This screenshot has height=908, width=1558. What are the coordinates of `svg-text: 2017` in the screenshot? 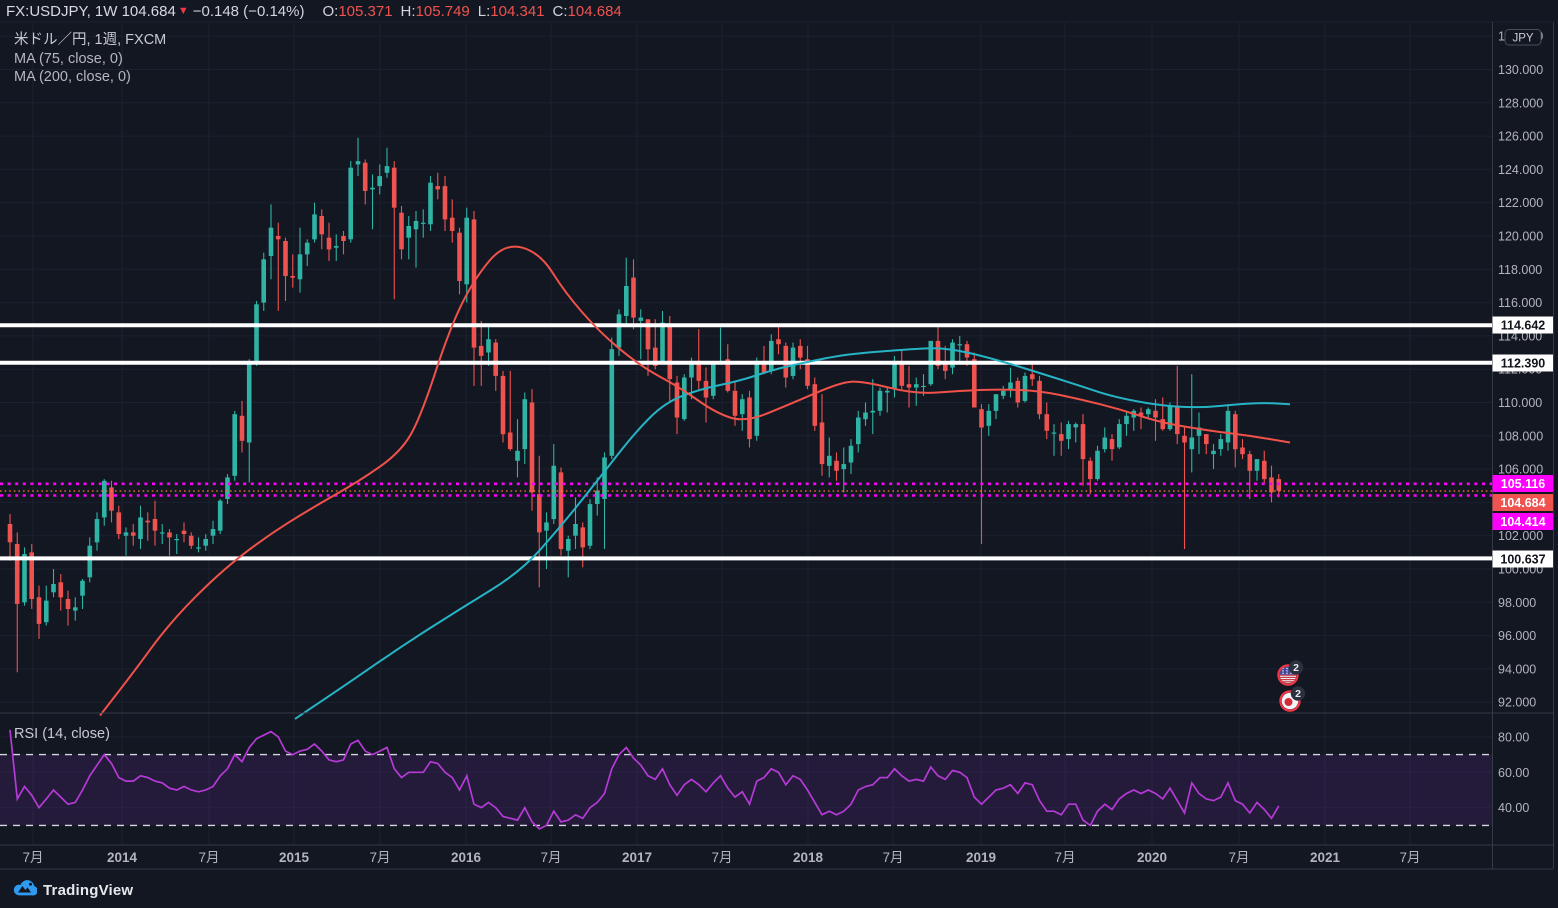 It's located at (637, 857).